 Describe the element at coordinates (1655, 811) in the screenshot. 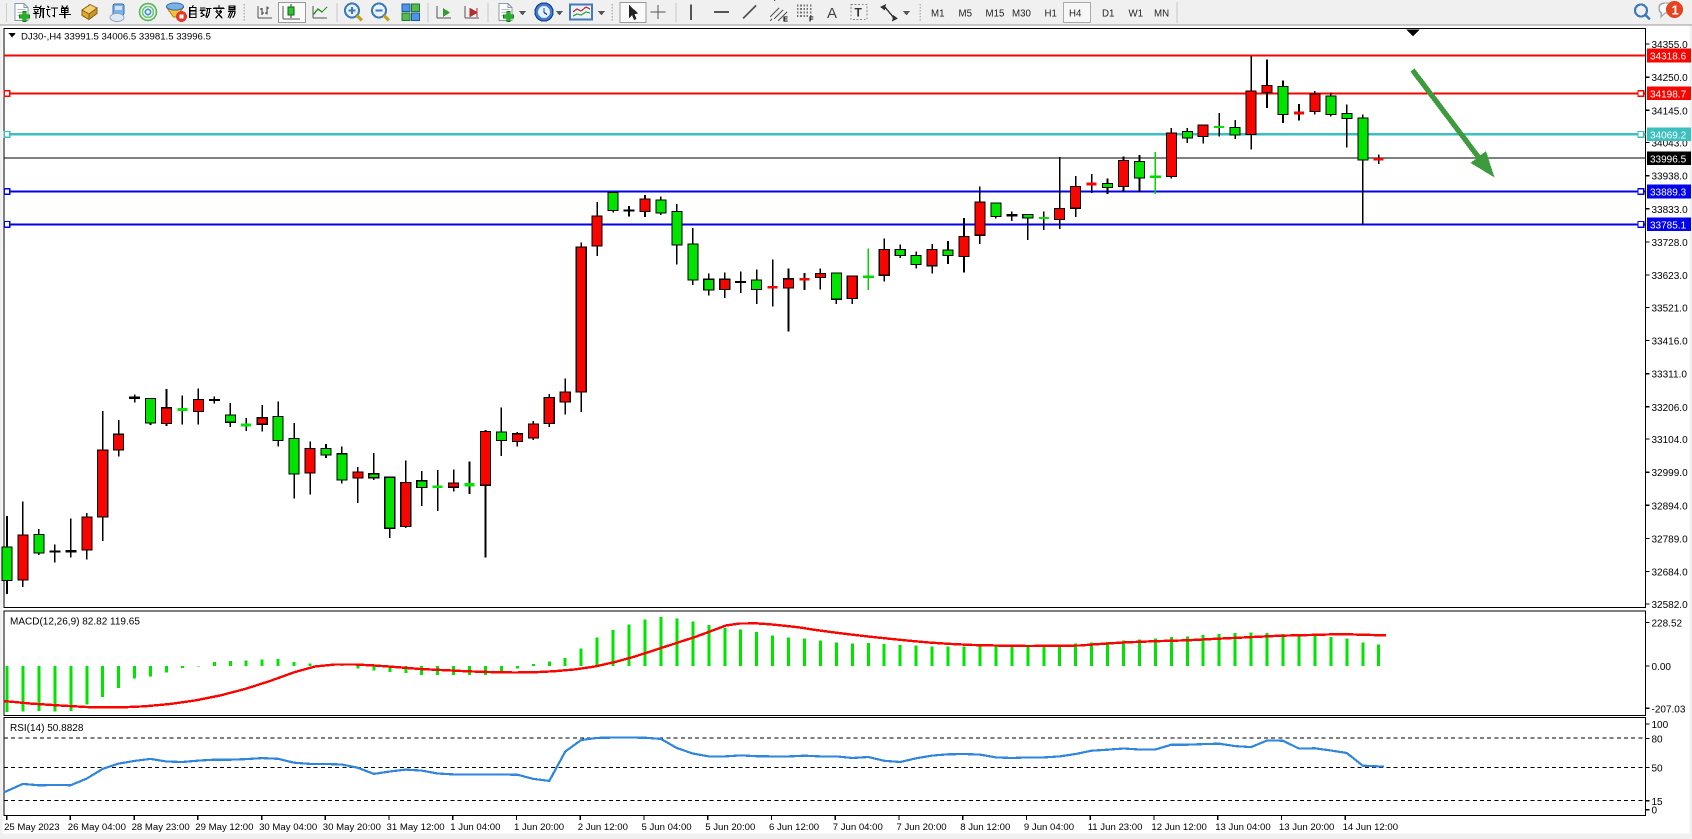

I see `svg-text: 0` at that location.